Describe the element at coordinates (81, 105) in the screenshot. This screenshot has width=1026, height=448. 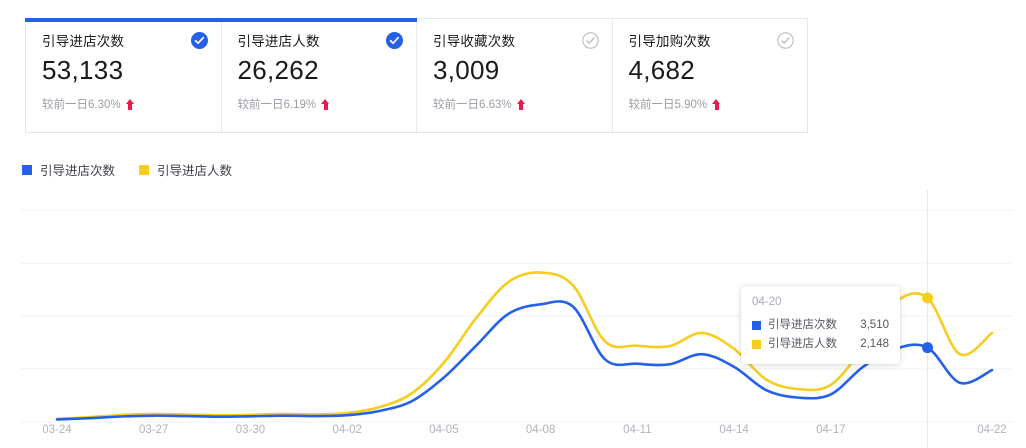
I see `kpi-delta-text: 较前一日6.30%` at that location.